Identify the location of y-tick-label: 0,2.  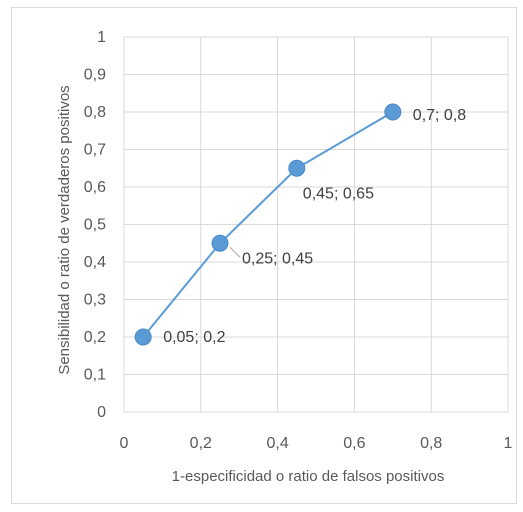
(95, 337).